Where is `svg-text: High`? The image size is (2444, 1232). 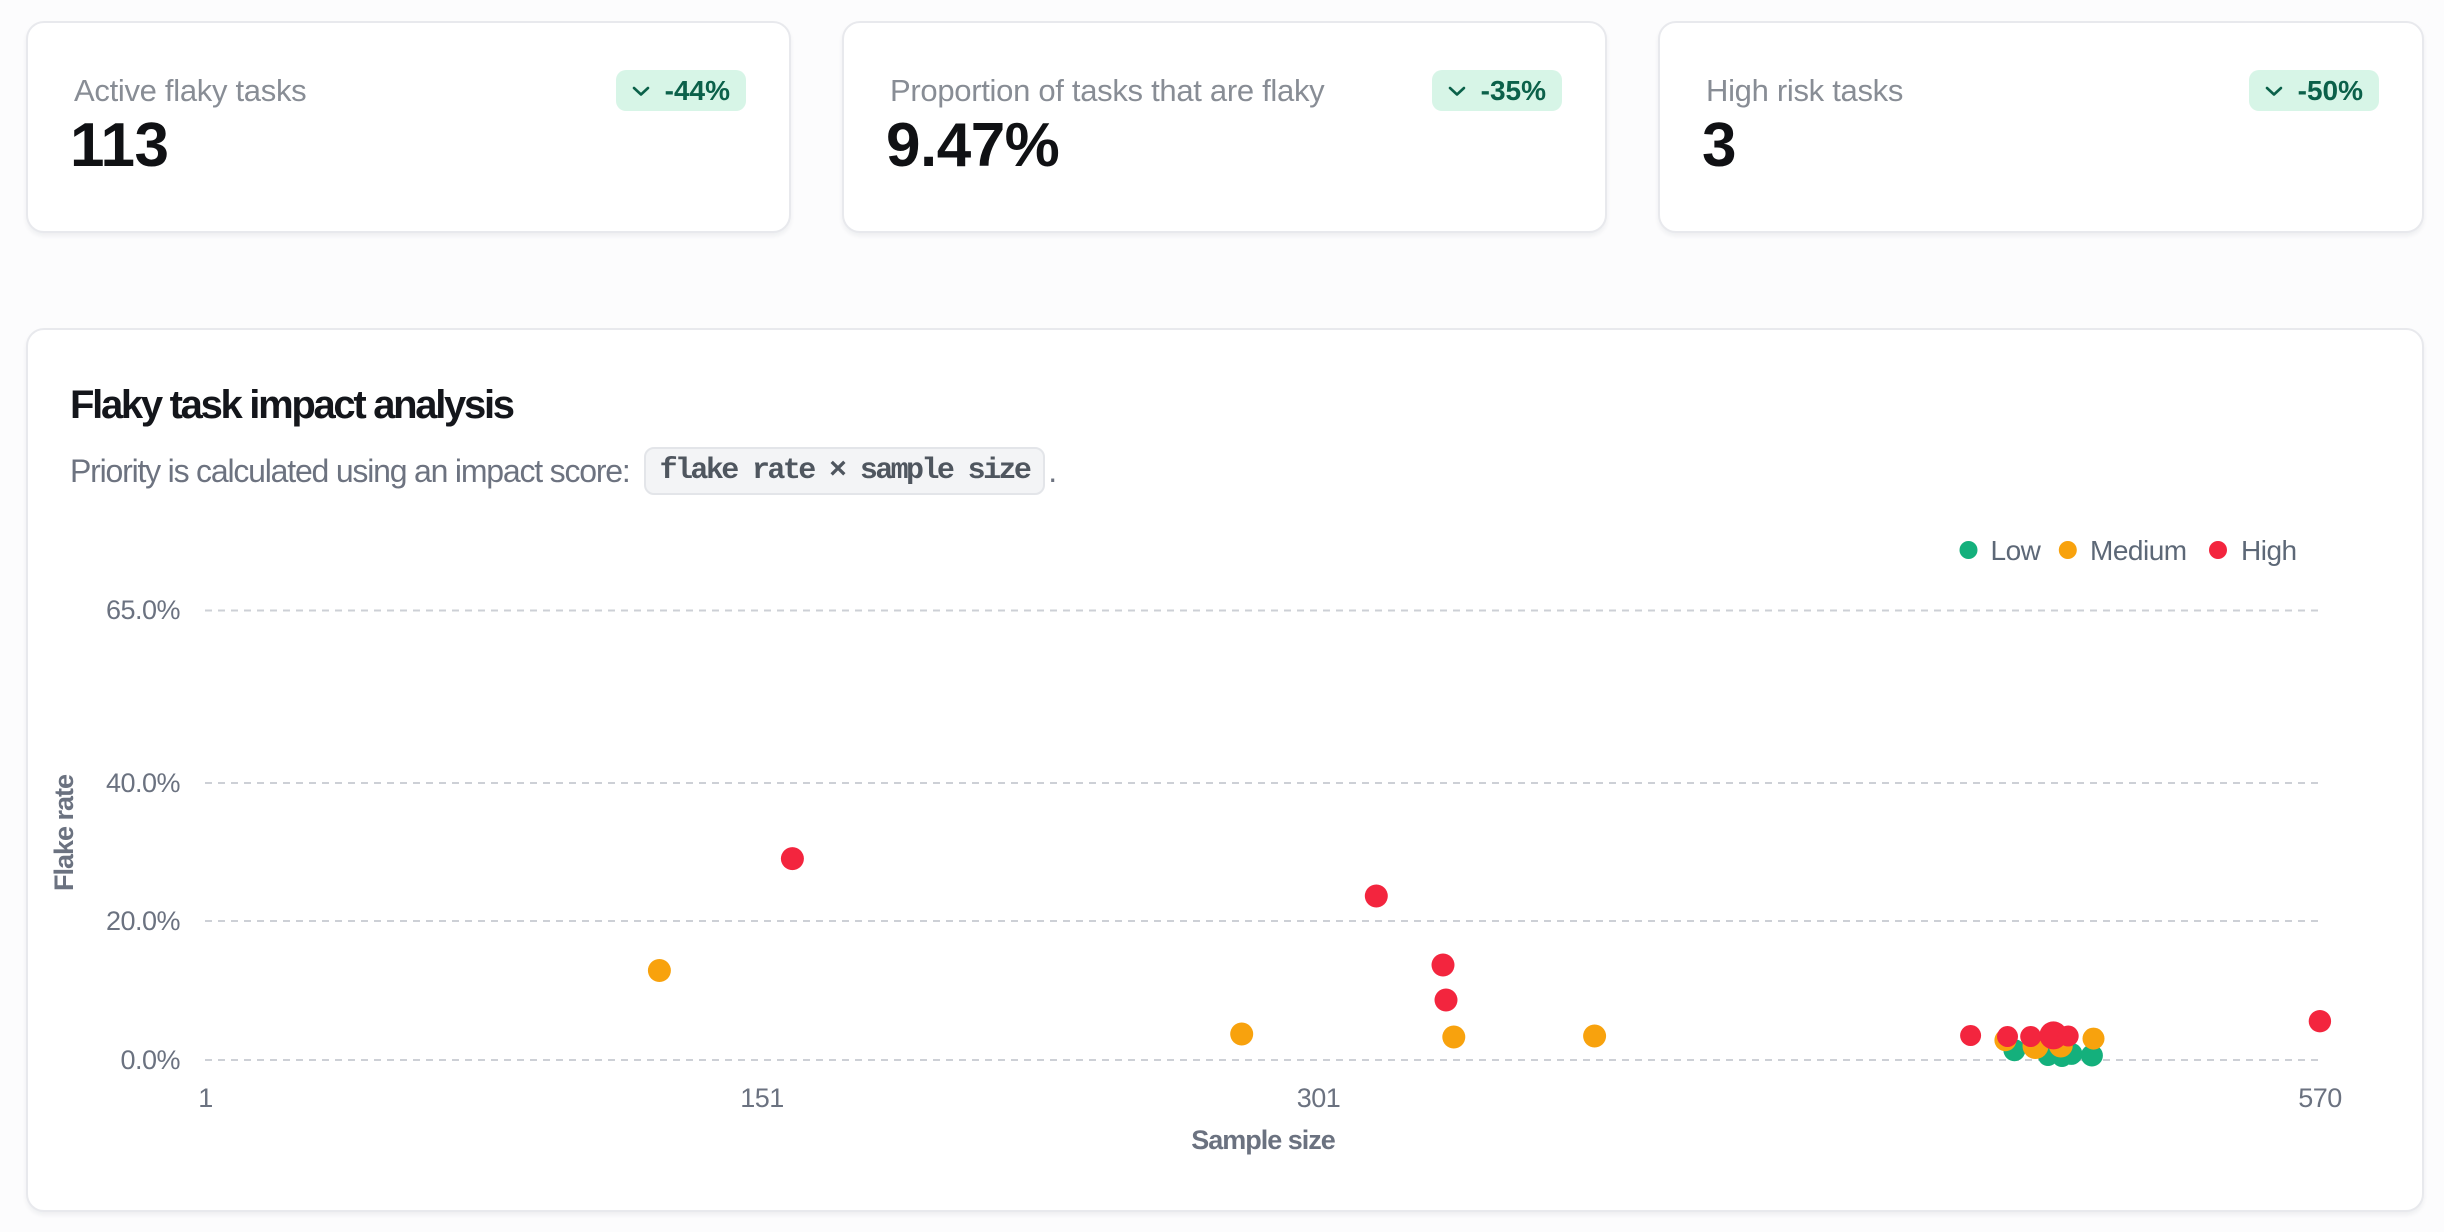
svg-text: High is located at coordinates (2269, 550).